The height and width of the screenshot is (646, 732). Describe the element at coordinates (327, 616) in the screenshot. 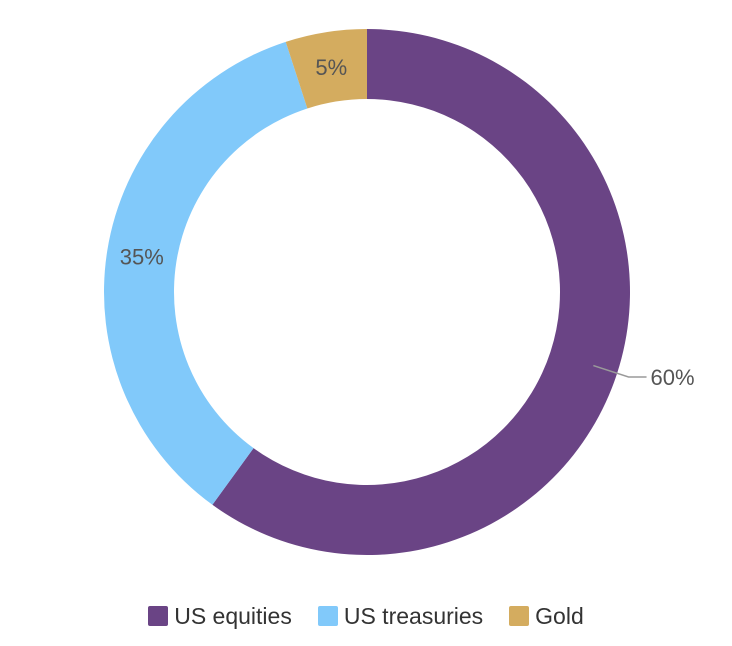

I see `legend-swatch-us-treasuries` at that location.